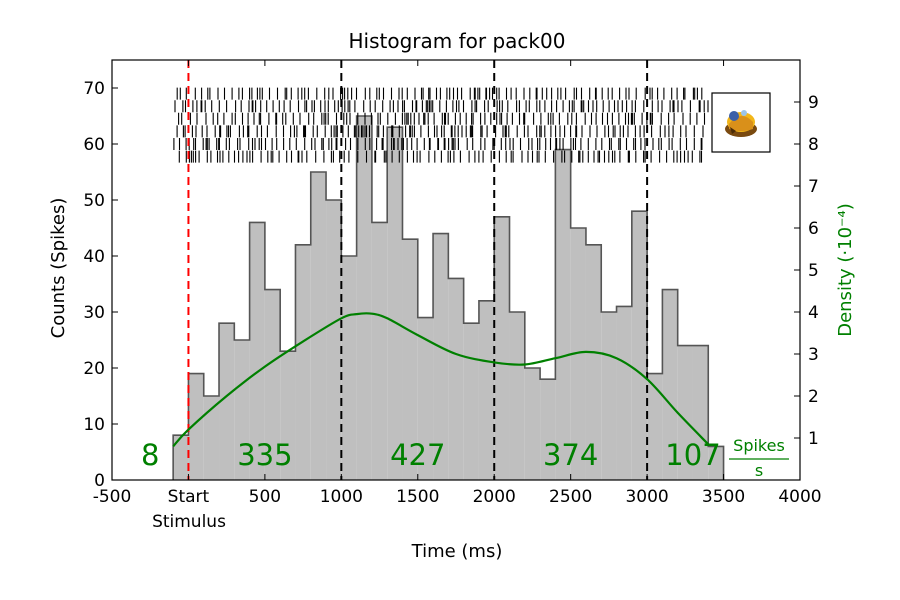 This screenshot has height=600, width=900. Describe the element at coordinates (94, 257) in the screenshot. I see `y-tick-label: 40` at that location.